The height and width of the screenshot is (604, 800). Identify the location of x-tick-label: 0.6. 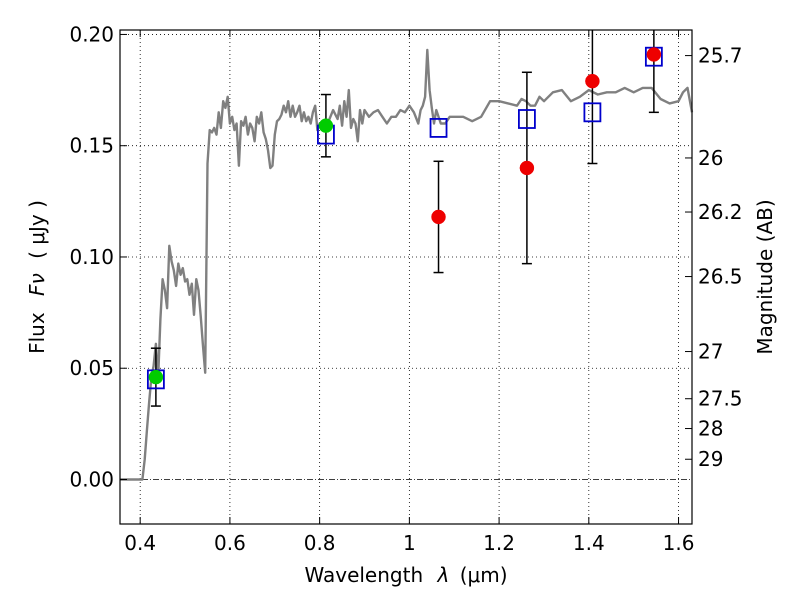
(230, 543).